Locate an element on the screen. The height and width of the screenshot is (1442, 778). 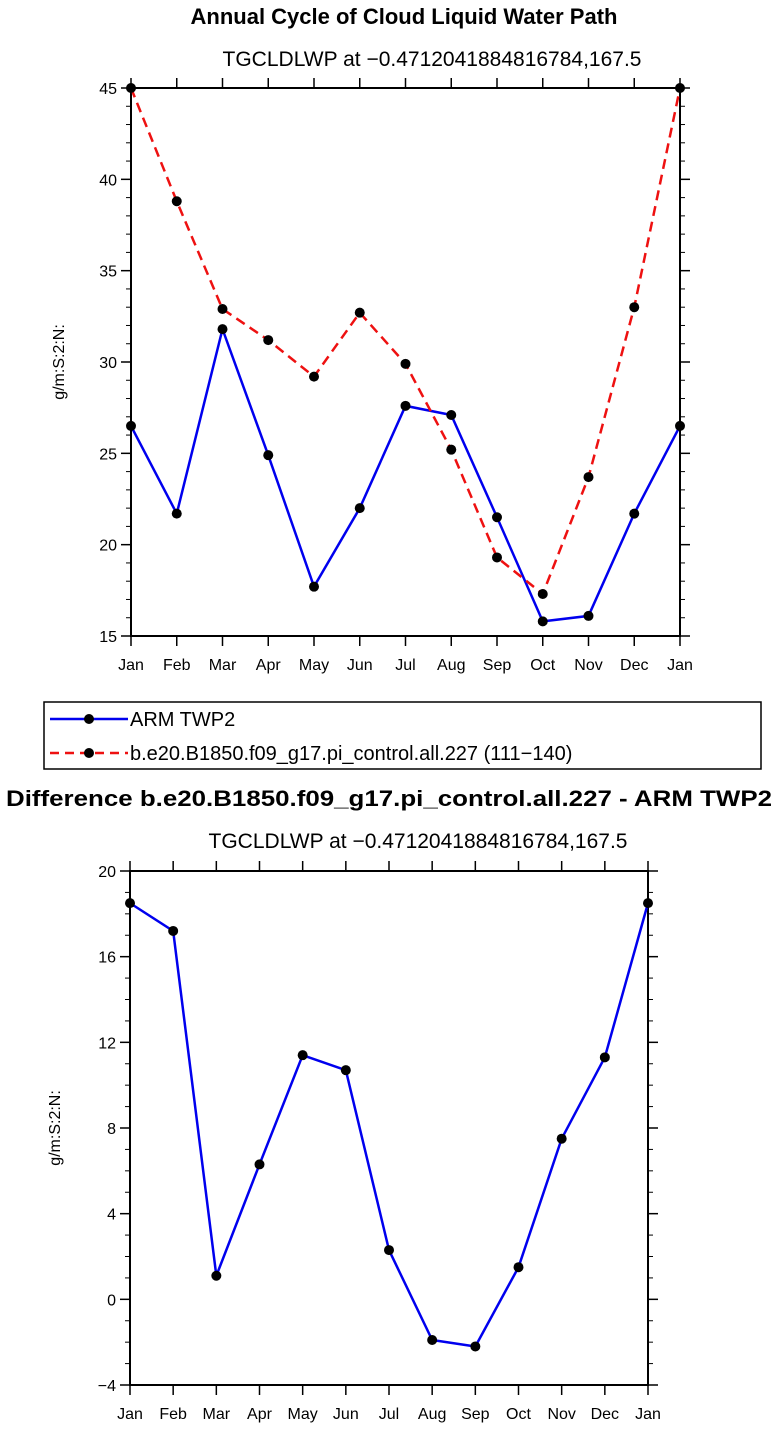
y-tick-label: 12 is located at coordinates (107, 1043).